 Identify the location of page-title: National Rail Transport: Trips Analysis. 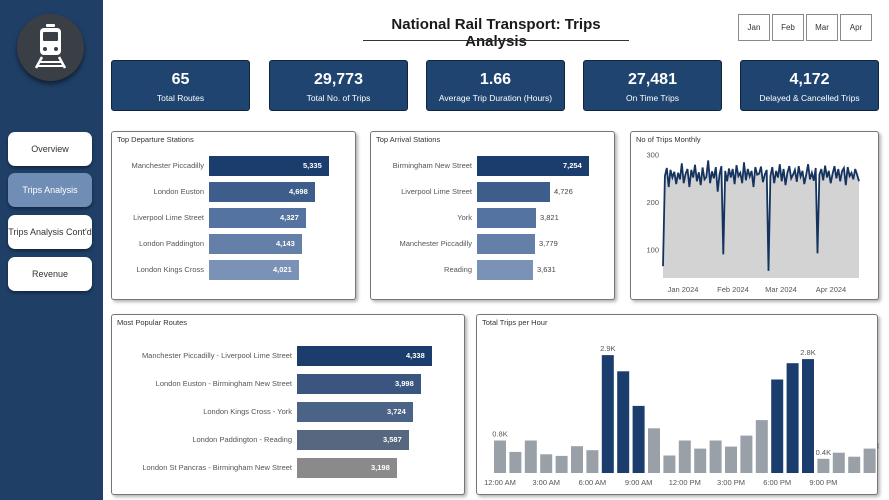
(496, 33).